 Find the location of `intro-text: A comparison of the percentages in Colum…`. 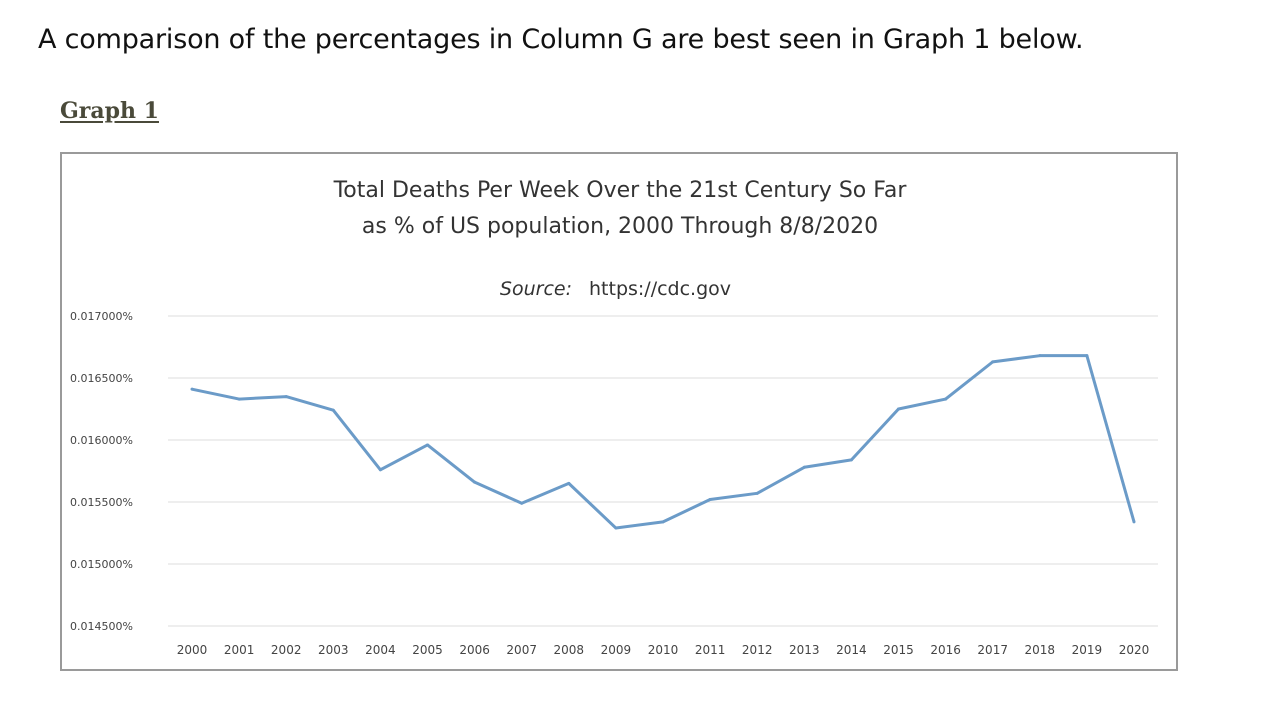

intro-text: A comparison of the percentages in Colum… is located at coordinates (561, 39).